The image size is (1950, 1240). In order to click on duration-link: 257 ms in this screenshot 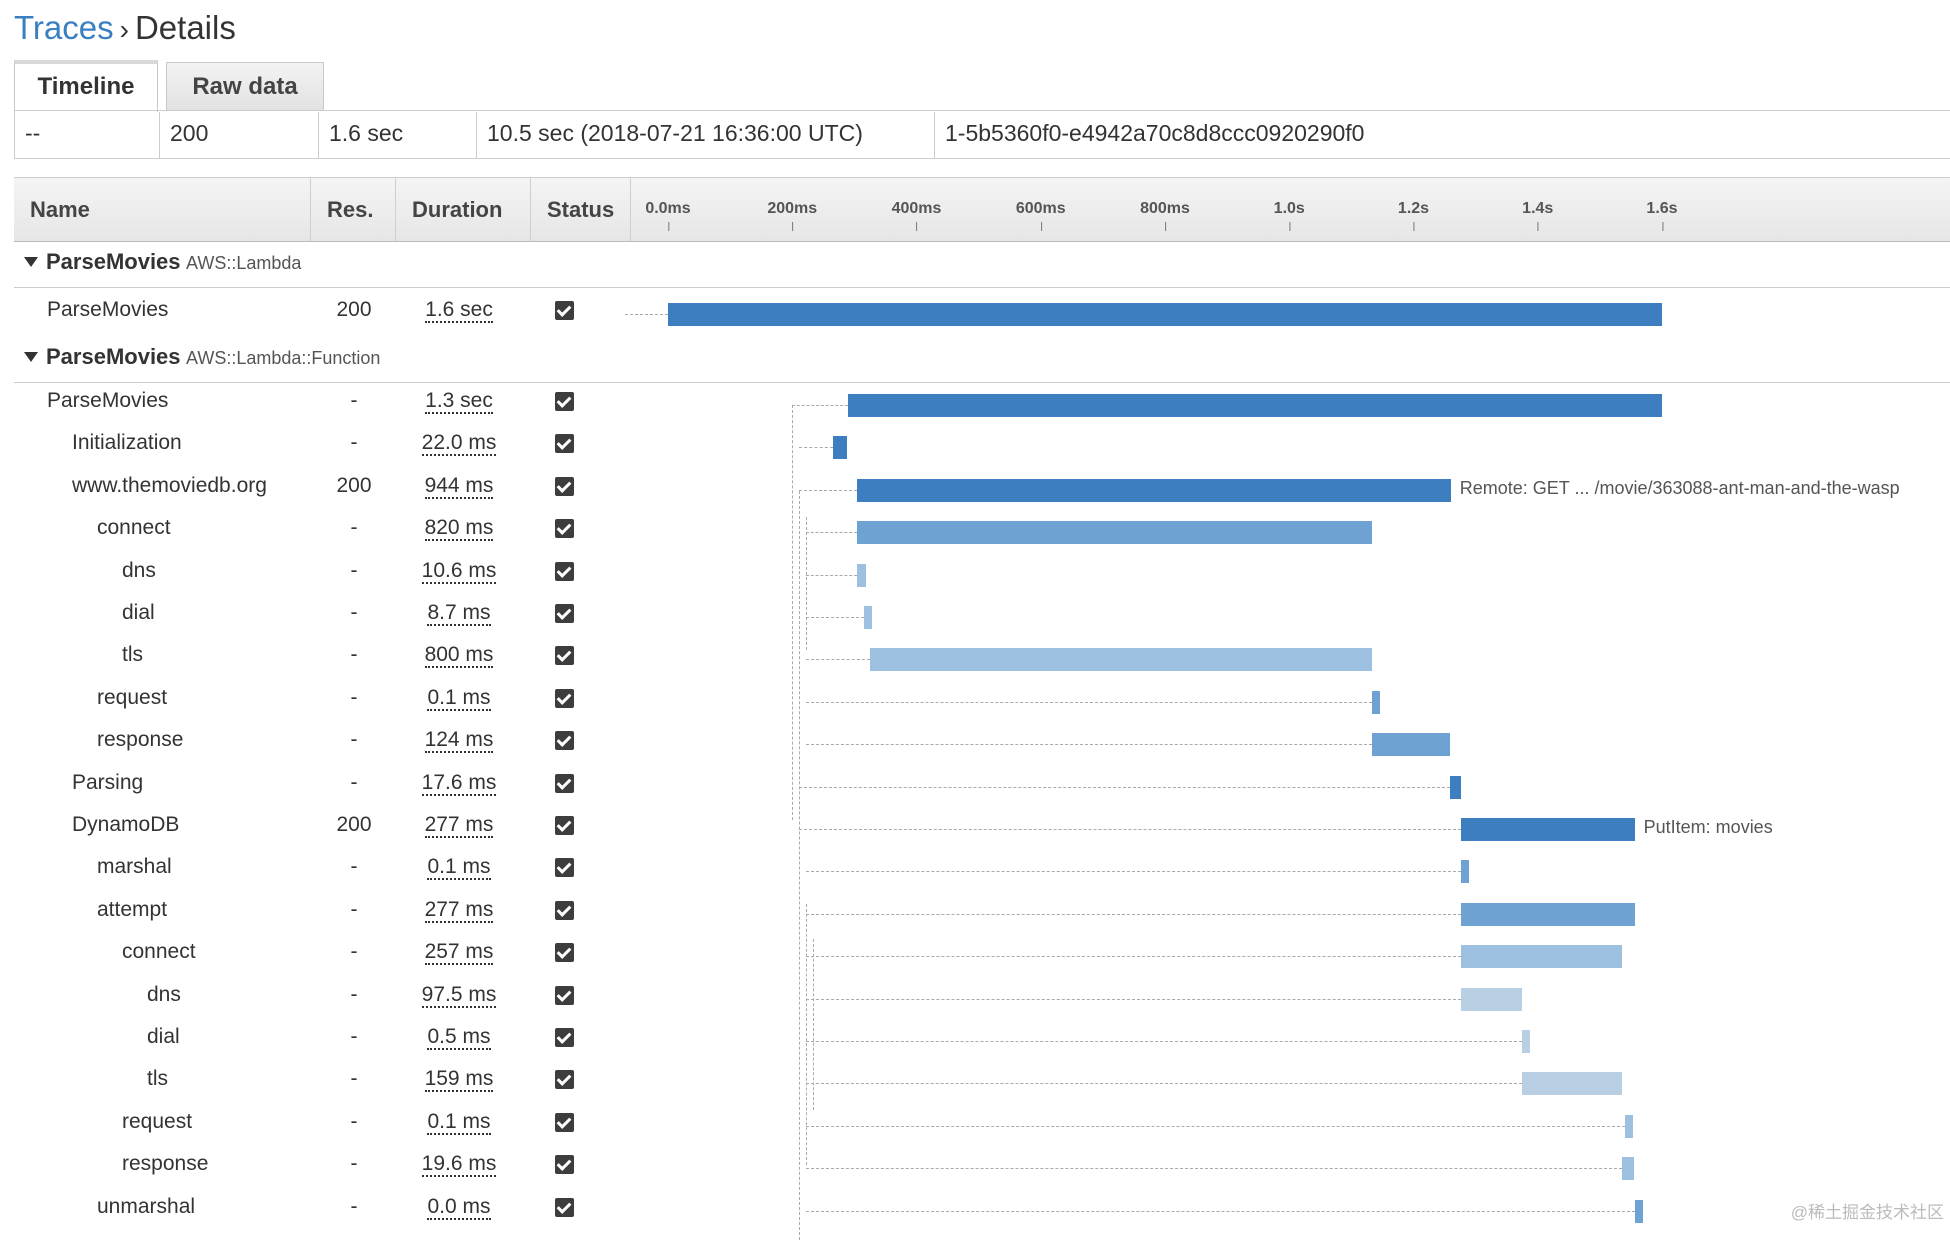, I will do `click(459, 953)`.